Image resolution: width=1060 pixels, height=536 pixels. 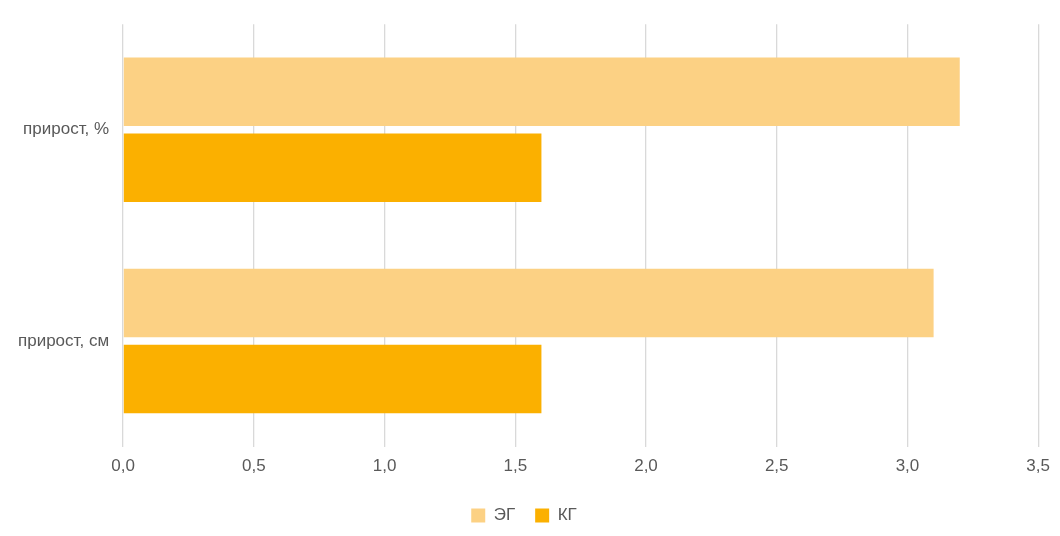 I want to click on legend-label: КГ, so click(x=567, y=515).